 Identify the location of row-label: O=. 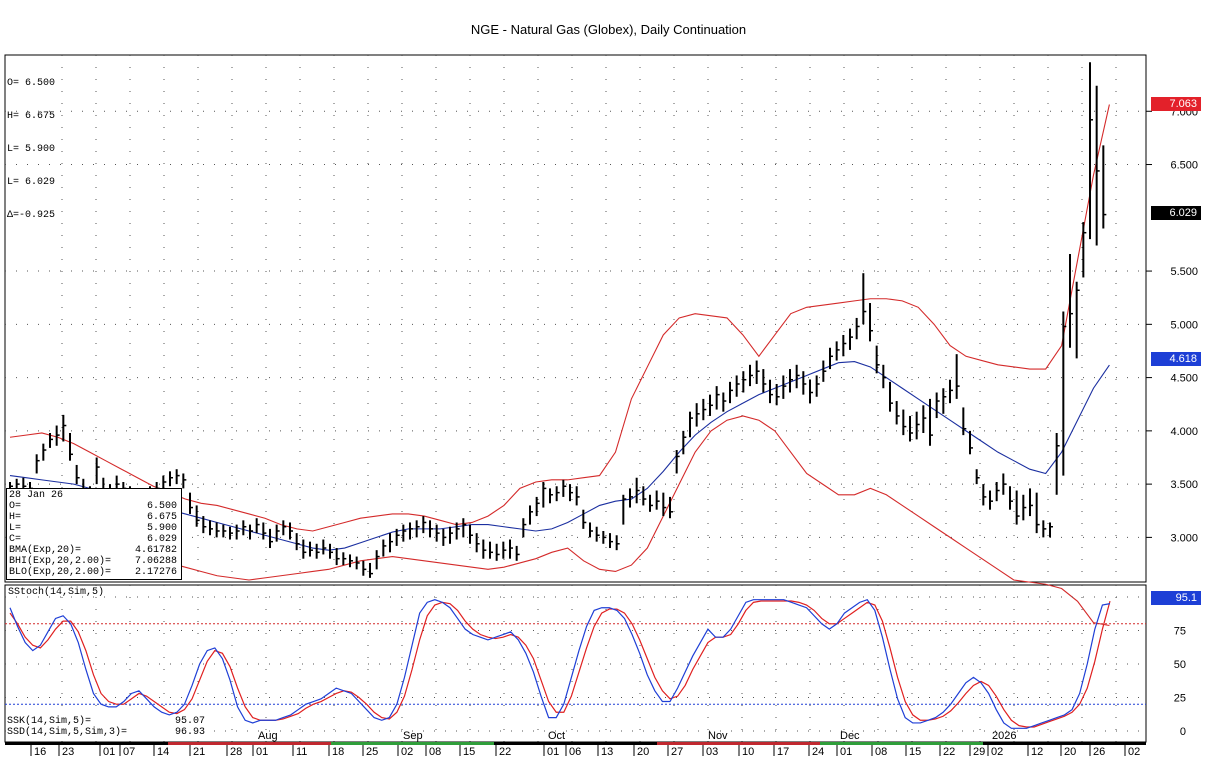
(15, 506).